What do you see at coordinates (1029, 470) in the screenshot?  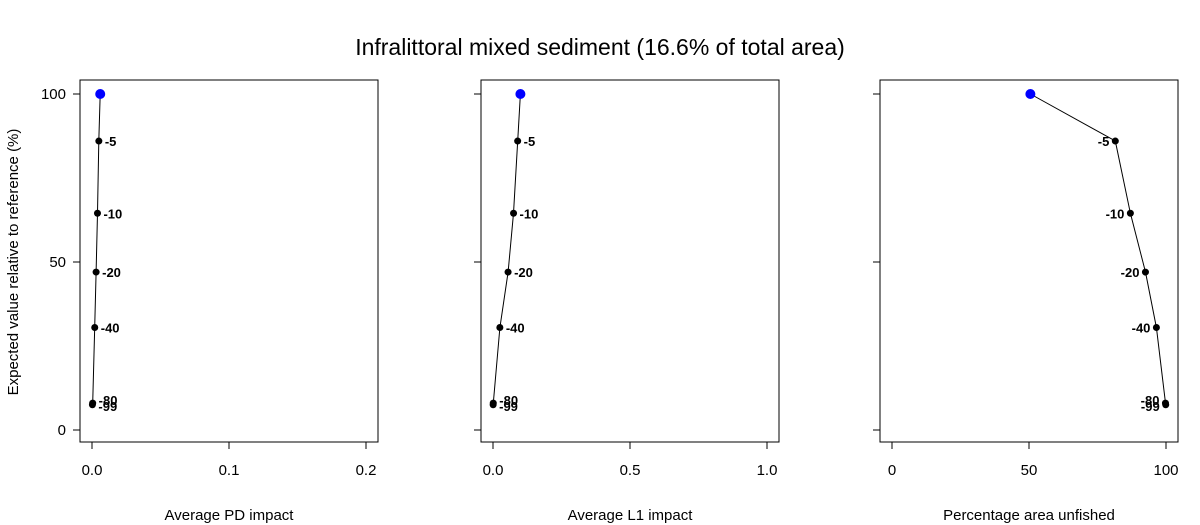 I see `x-tick-label: 50` at bounding box center [1029, 470].